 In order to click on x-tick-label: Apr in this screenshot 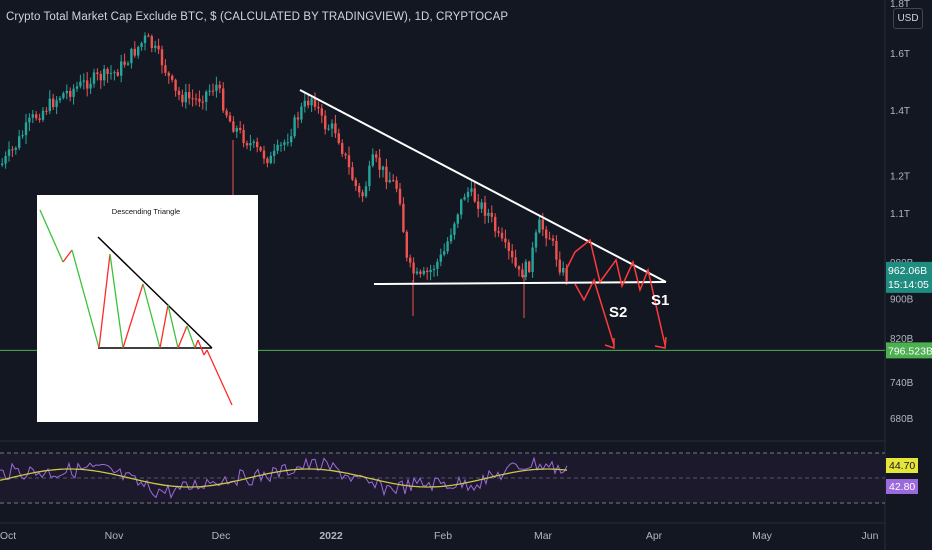, I will do `click(654, 536)`.